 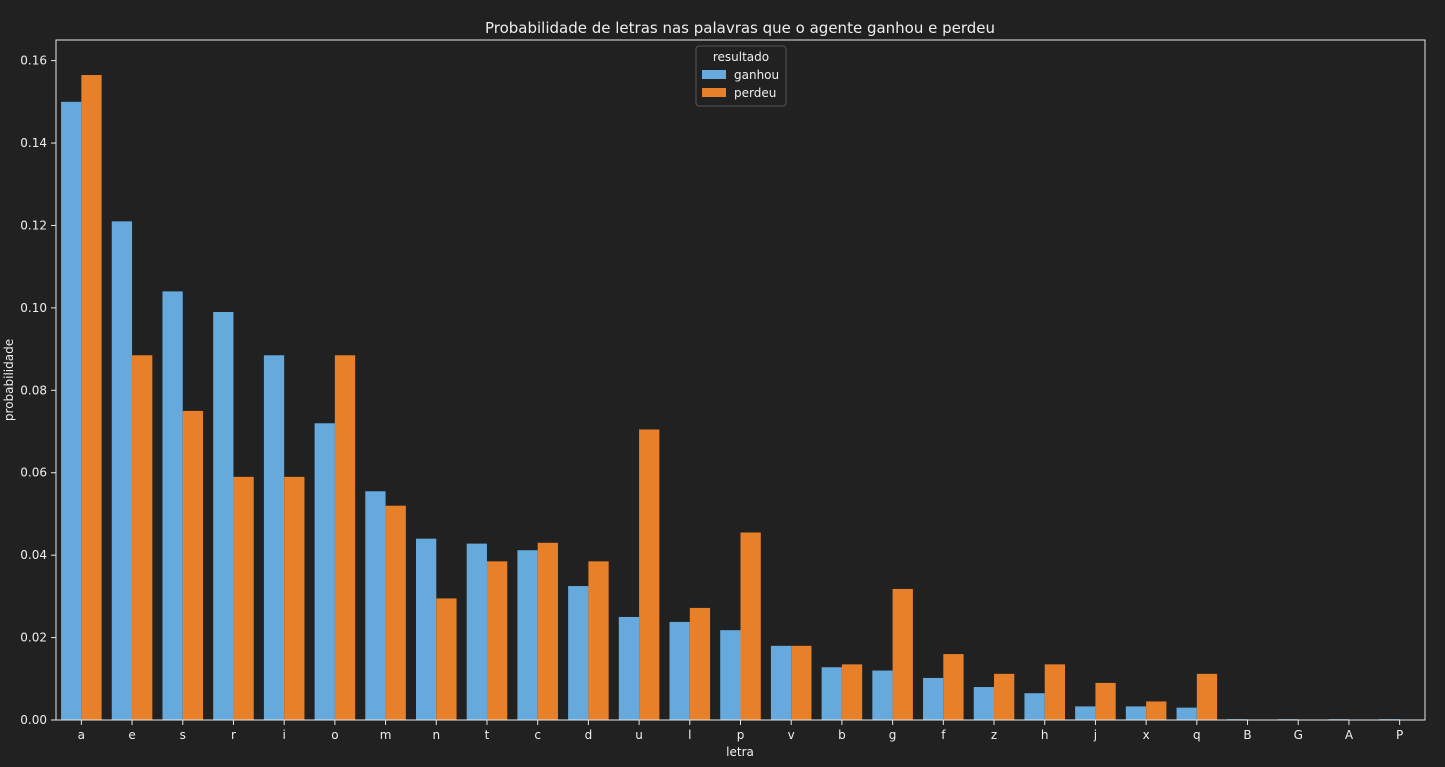 I want to click on x-tick-label-s: s, so click(x=183, y=735).